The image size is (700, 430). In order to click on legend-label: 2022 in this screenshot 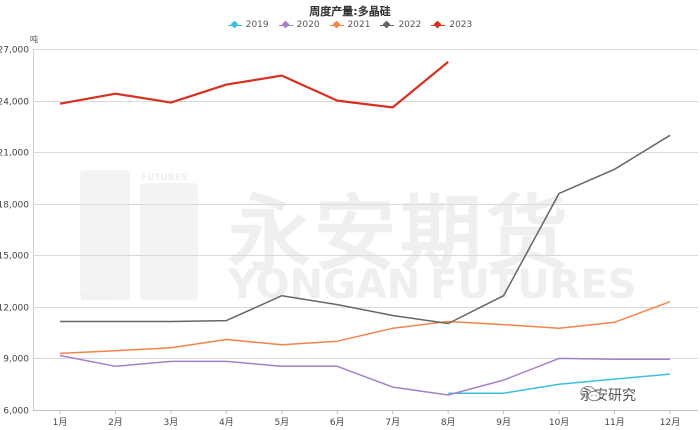, I will do `click(410, 25)`.